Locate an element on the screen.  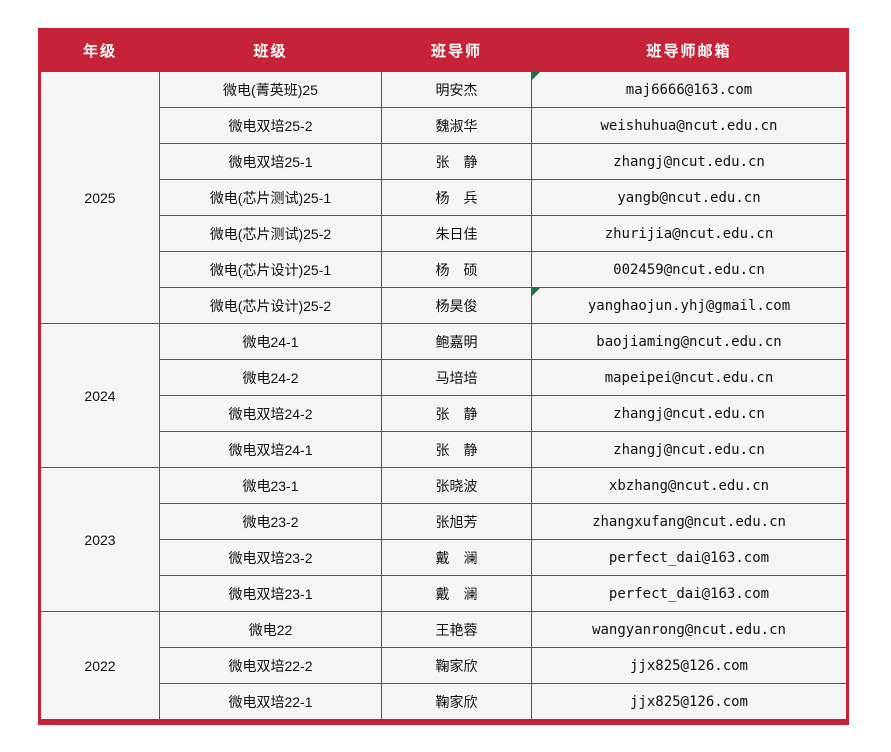
email-cell: baojiaming@ncut.edu.cn is located at coordinates (689, 341).